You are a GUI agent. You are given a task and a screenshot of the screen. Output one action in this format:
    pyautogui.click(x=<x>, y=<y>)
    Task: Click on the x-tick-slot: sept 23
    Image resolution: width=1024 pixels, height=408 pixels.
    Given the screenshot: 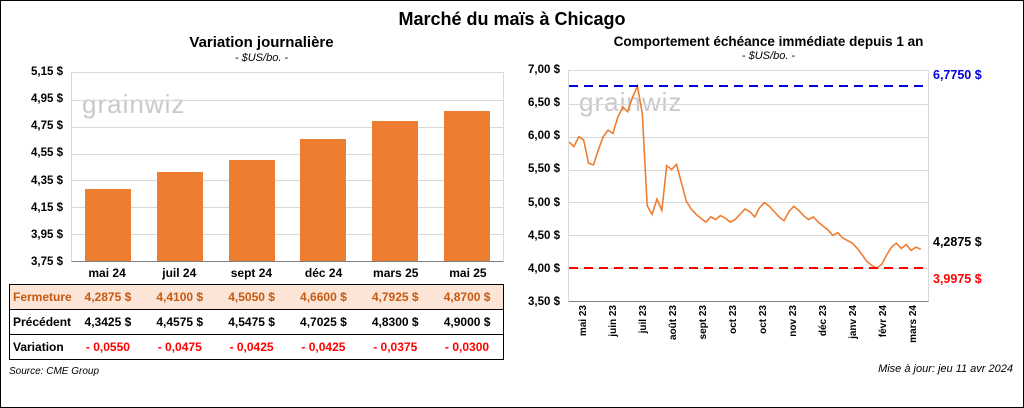 What is the action you would take?
    pyautogui.click(x=703, y=333)
    